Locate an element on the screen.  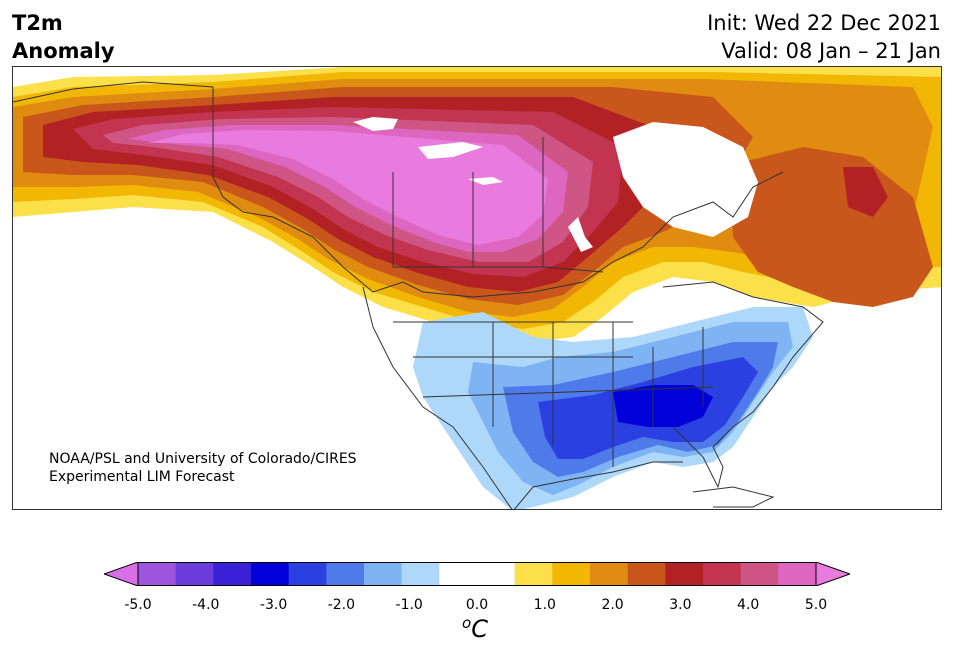
colorbar-tick-label: -4.0 is located at coordinates (206, 605).